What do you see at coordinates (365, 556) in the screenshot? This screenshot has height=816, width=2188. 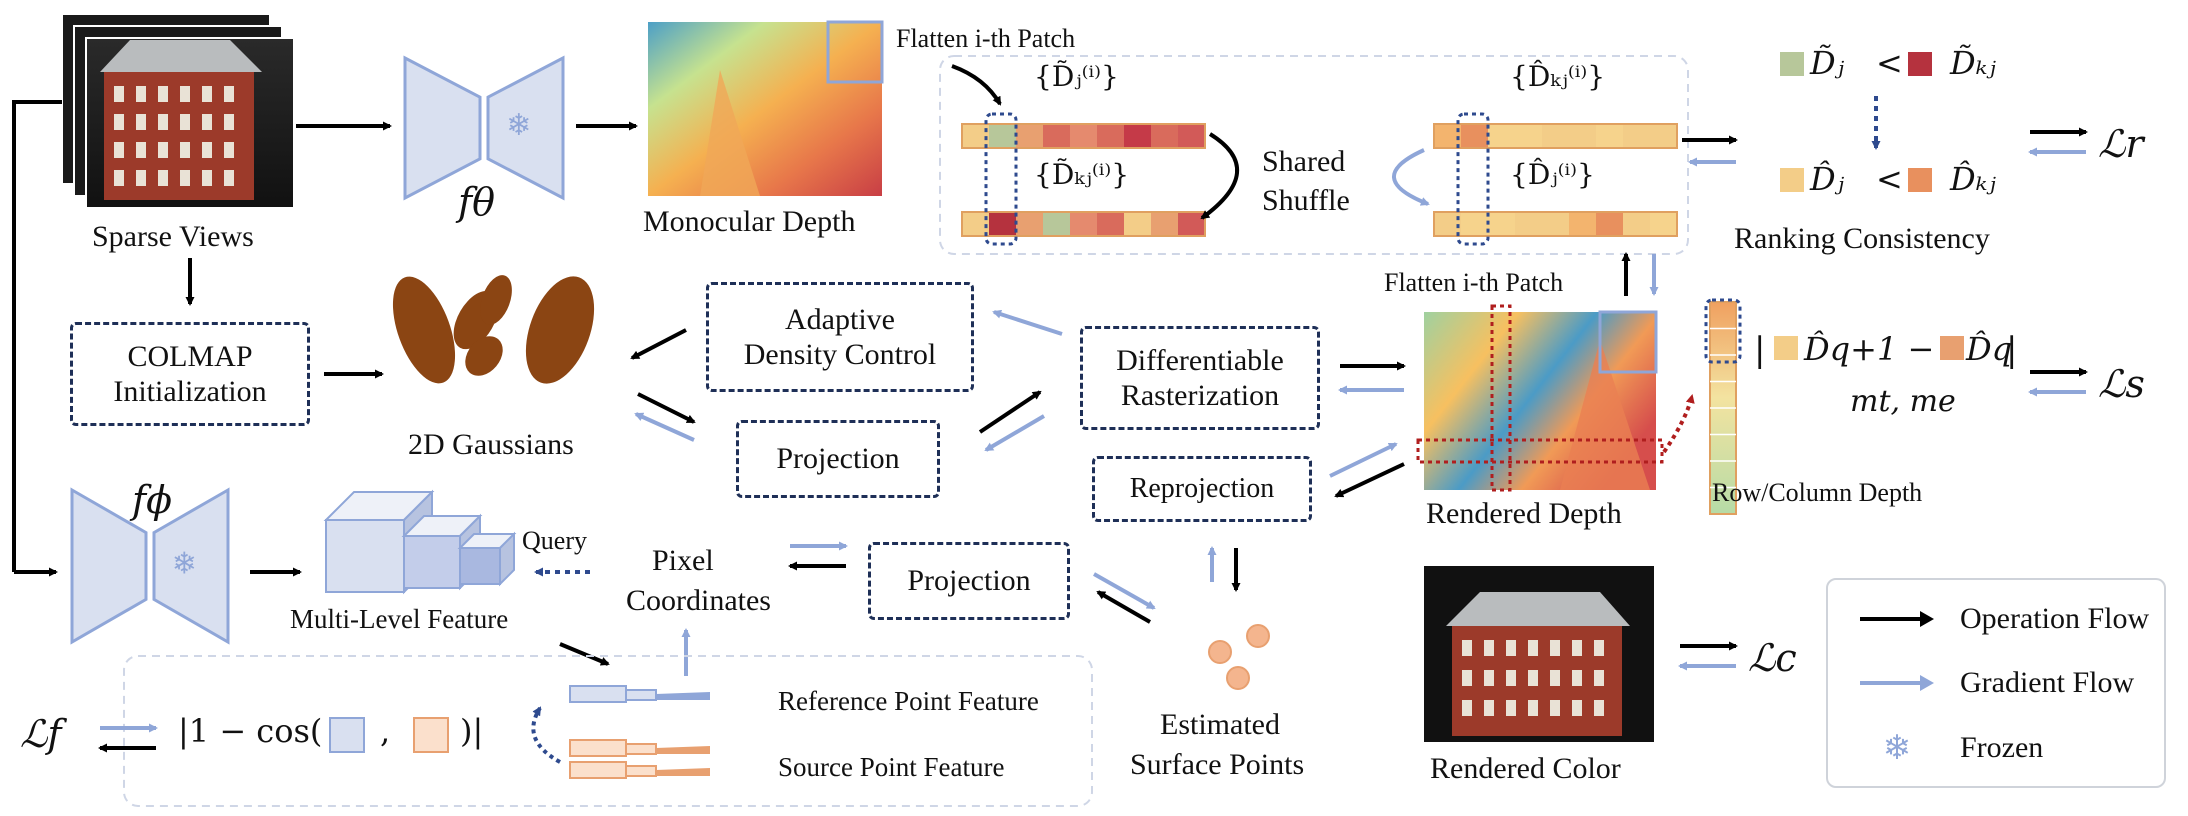 I see `feature-cube-large-front` at bounding box center [365, 556].